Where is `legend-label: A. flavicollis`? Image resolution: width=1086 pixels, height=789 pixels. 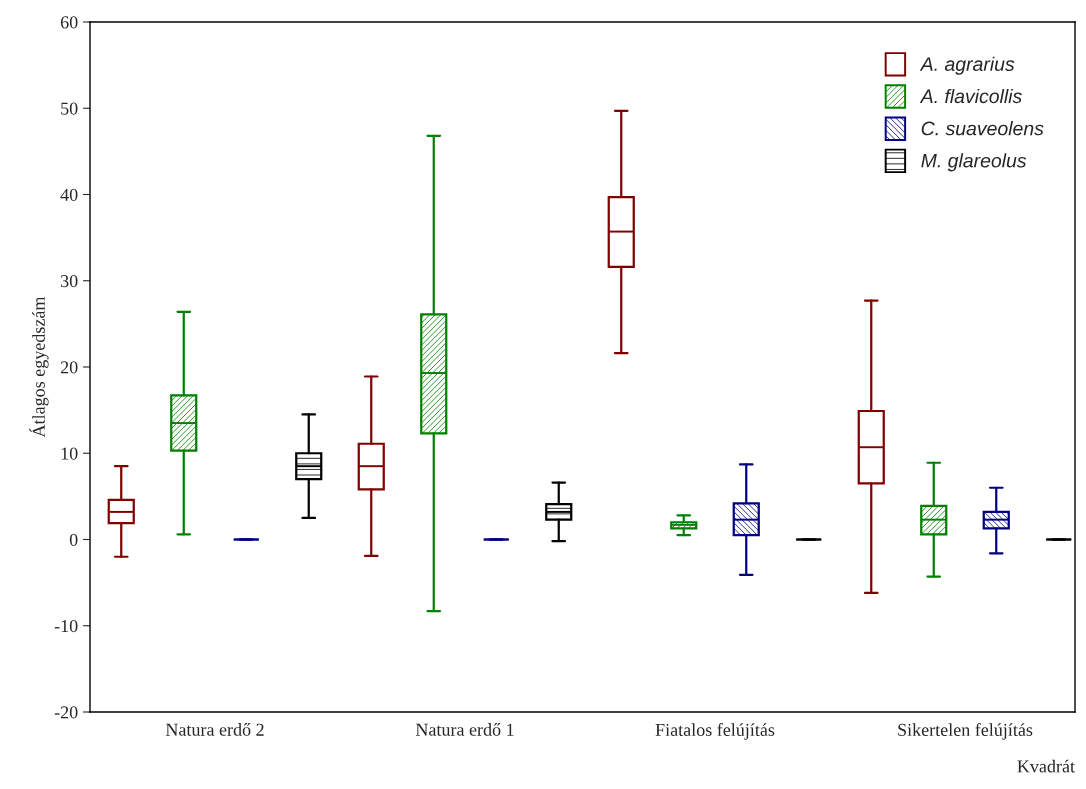
legend-label: A. flavicollis is located at coordinates (970, 96).